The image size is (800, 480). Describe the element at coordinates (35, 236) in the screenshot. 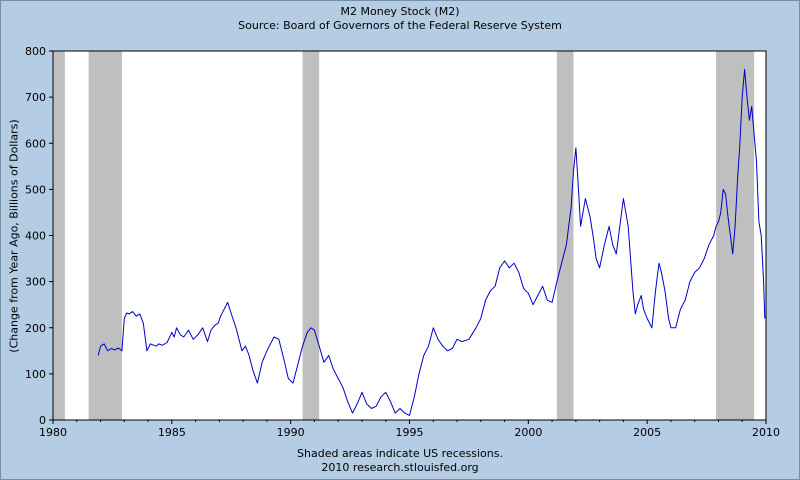

I see `y-tick-label-400: 400` at that location.